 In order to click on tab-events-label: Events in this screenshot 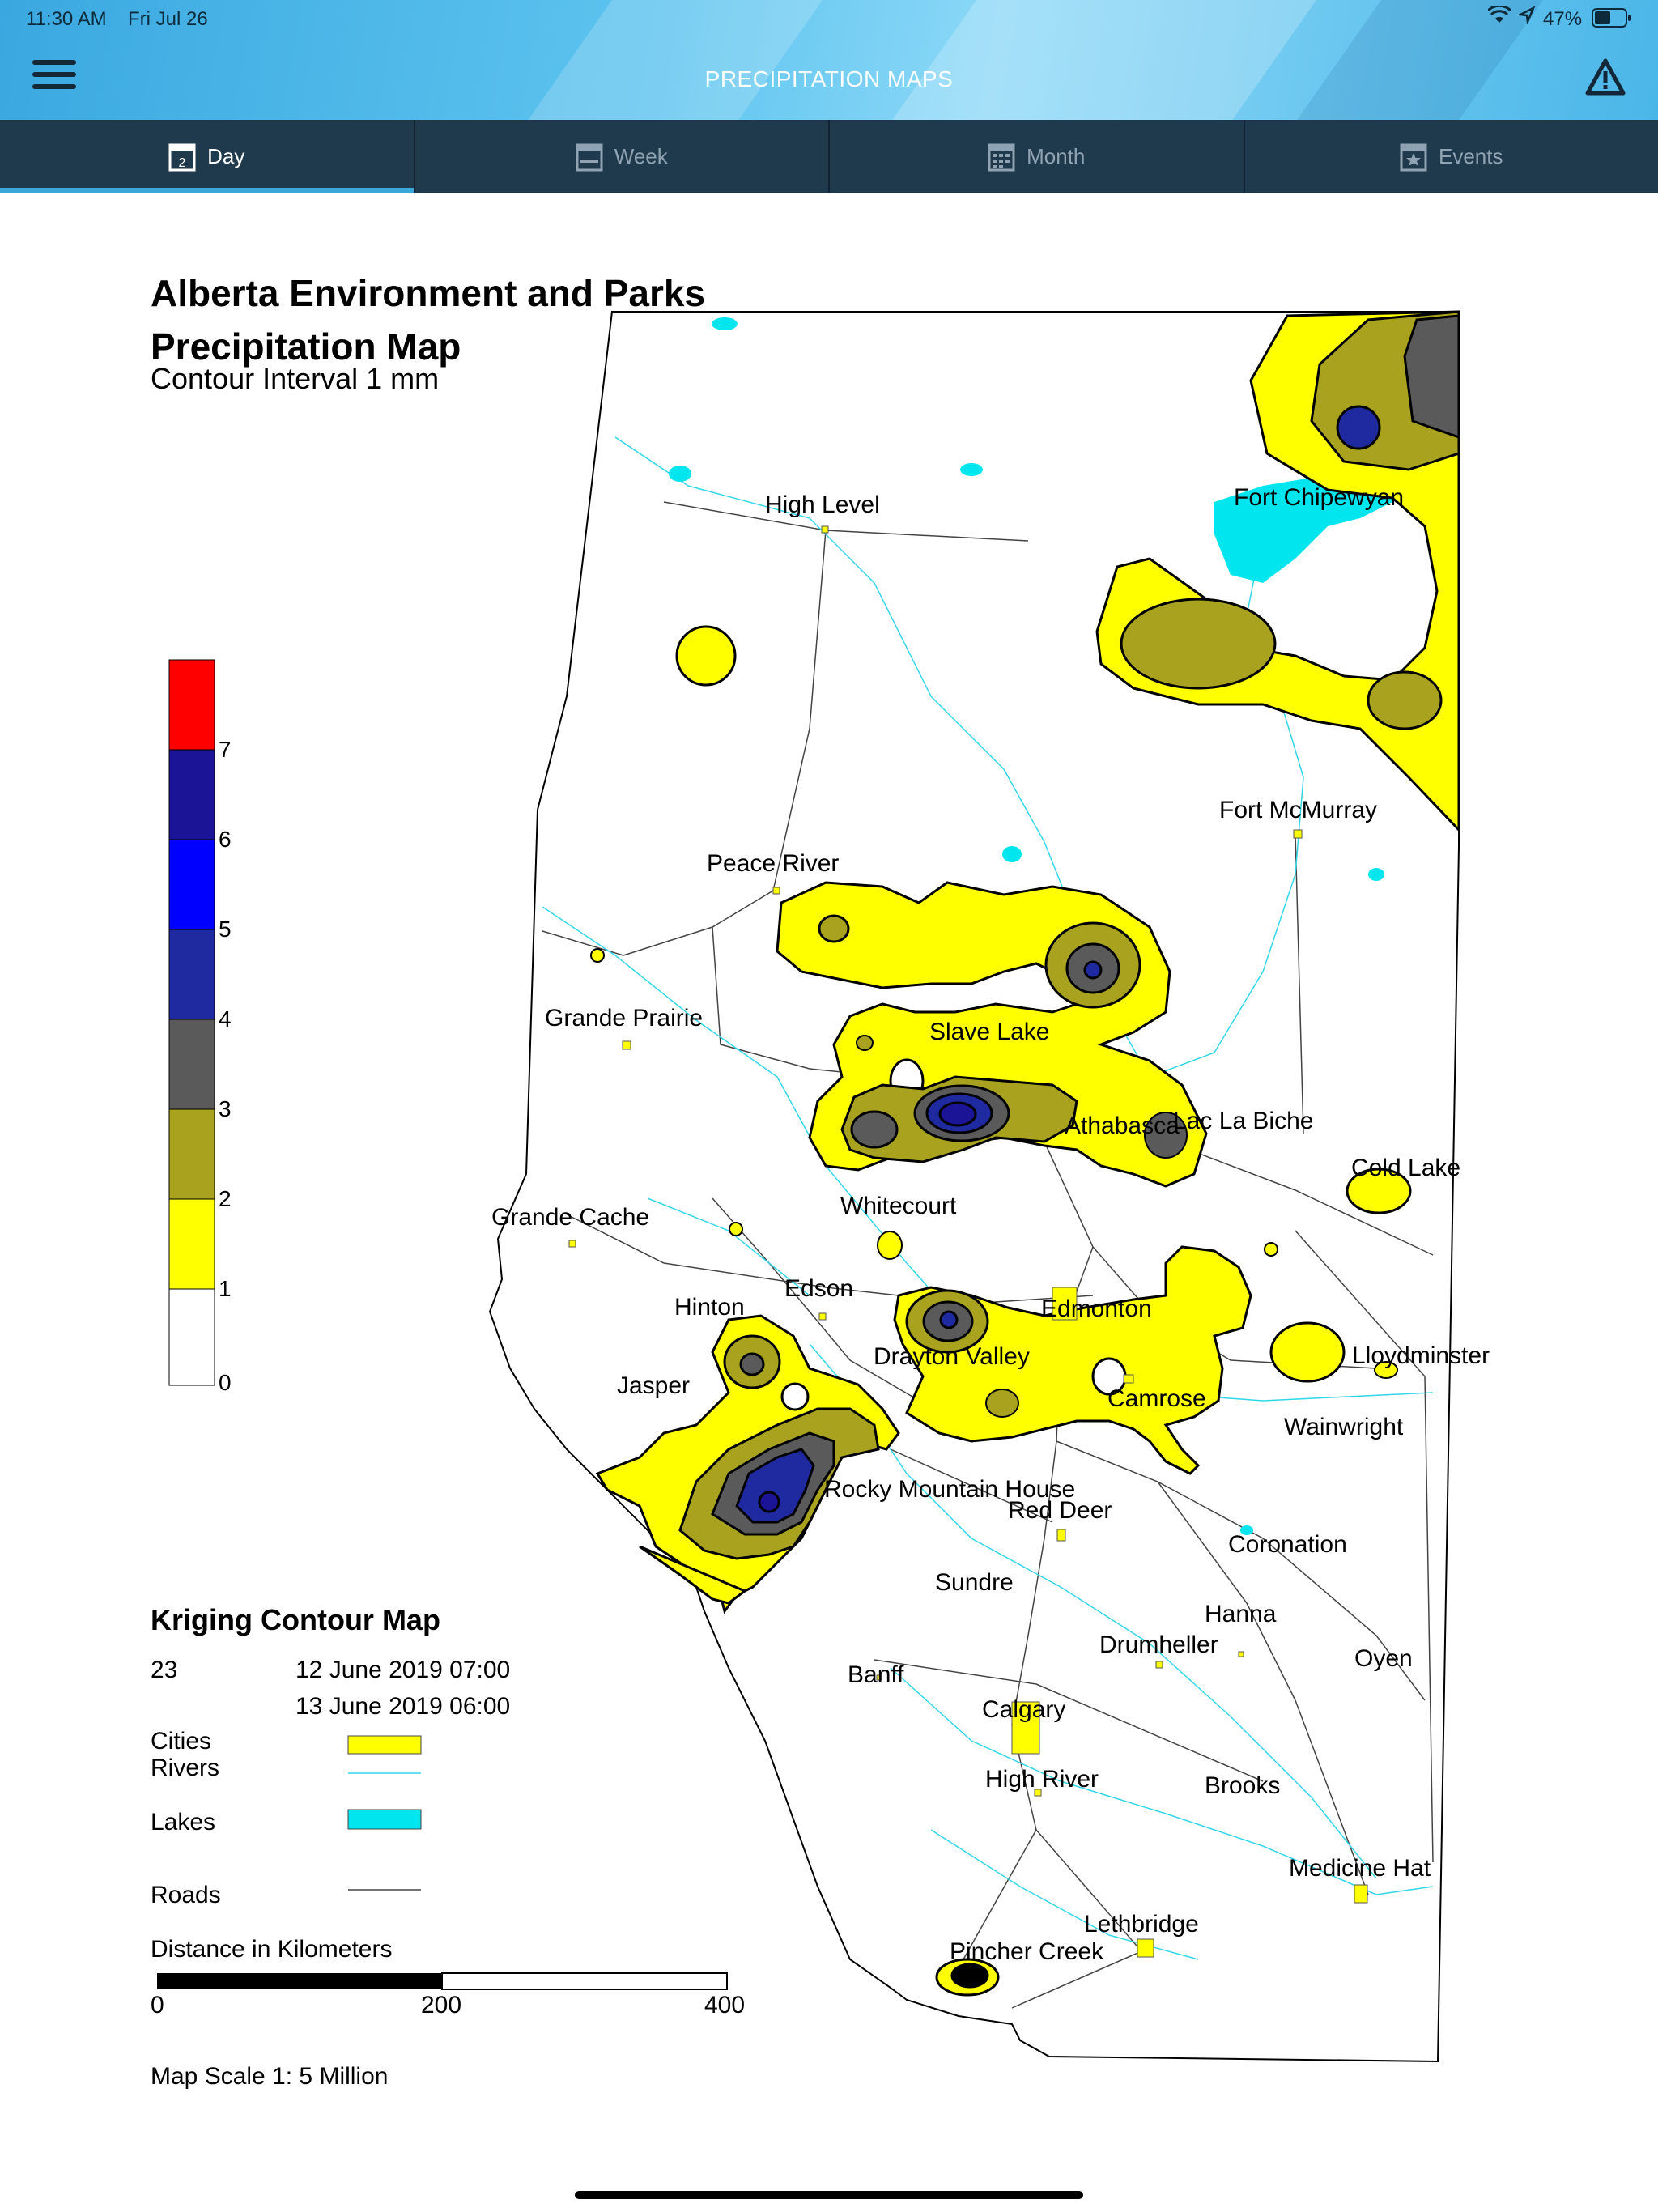, I will do `click(1471, 156)`.